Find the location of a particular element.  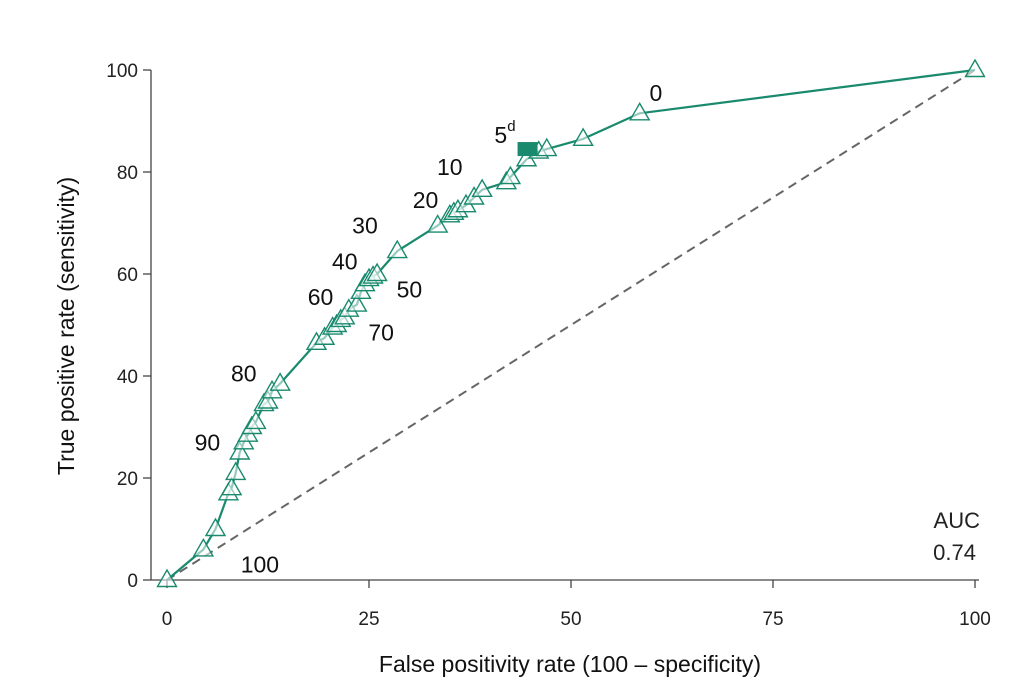

x-tick-label: 25 is located at coordinates (368, 619).